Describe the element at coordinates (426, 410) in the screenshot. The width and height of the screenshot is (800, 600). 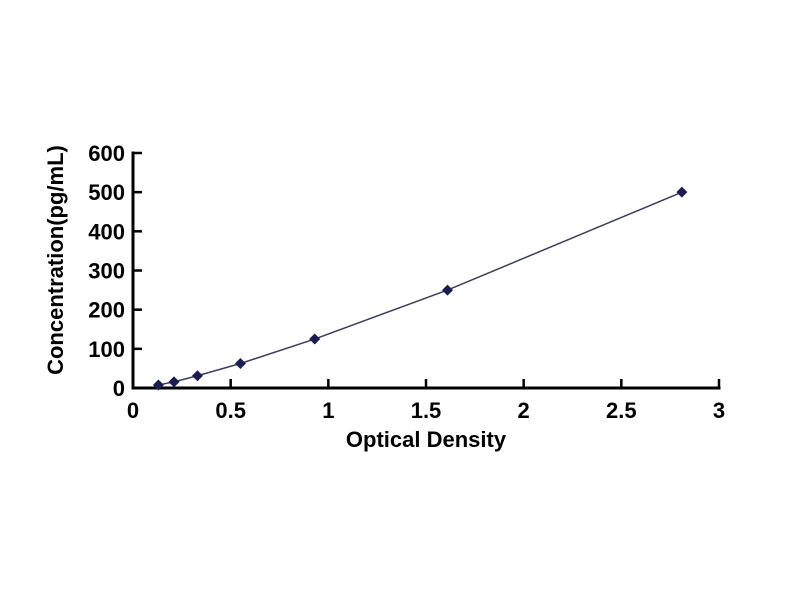
I see `x-tick-label: 1.5` at that location.